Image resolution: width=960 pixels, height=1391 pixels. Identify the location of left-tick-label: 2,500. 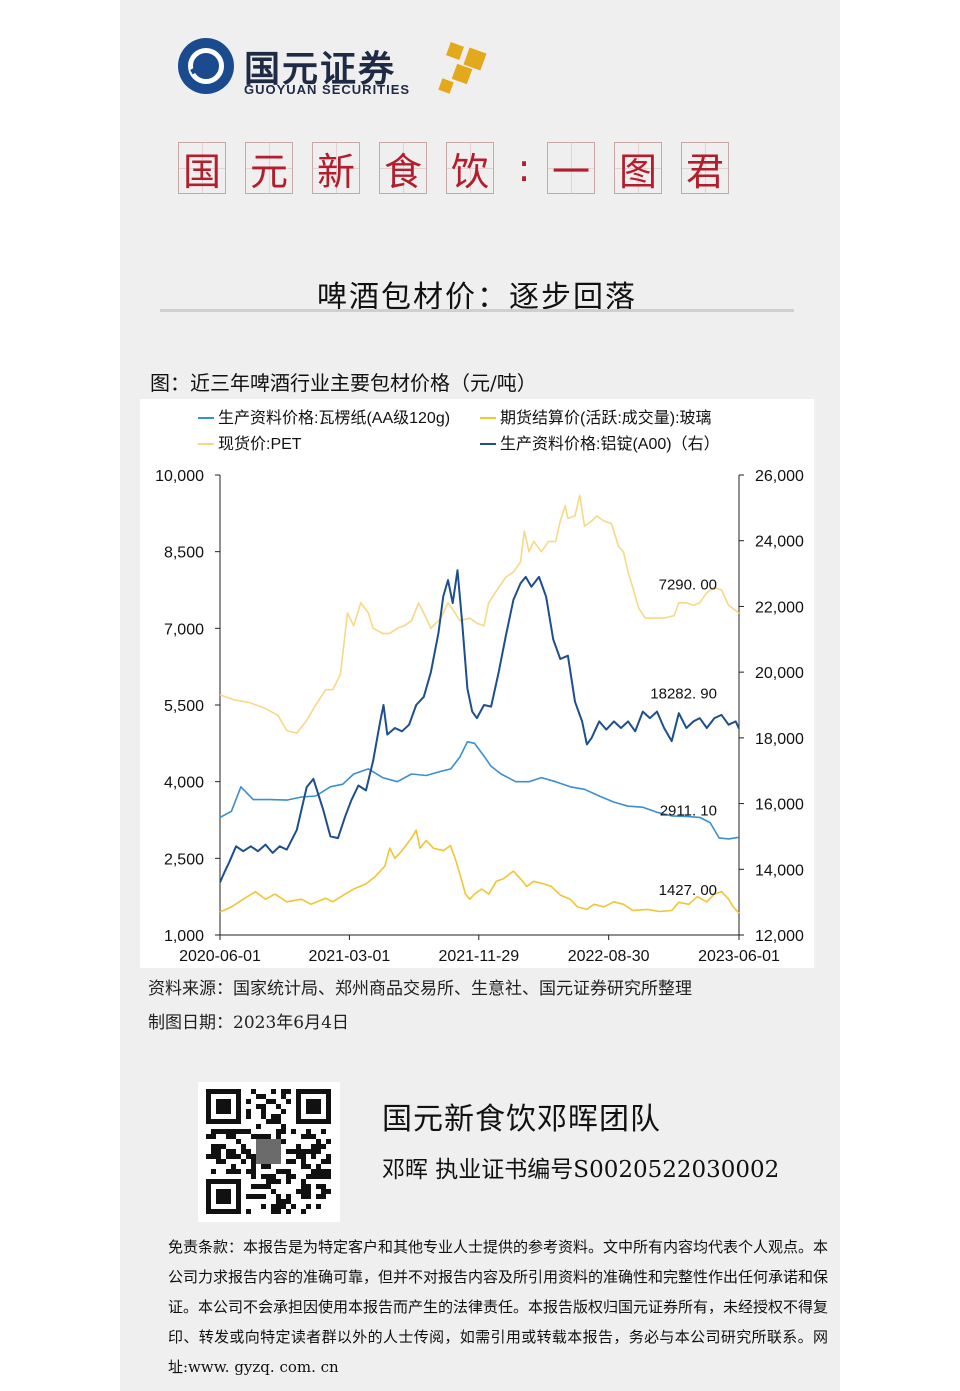
(184, 859).